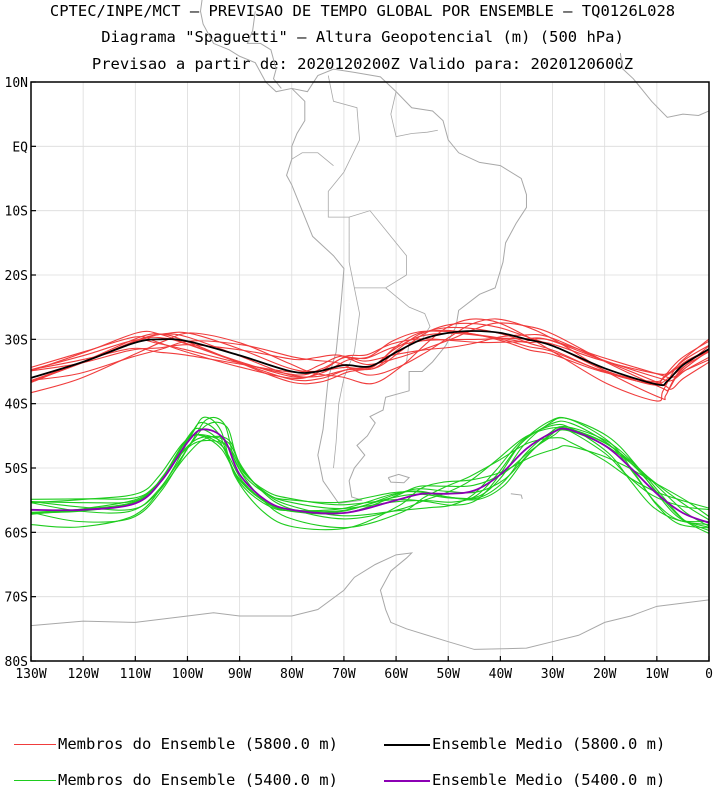 The width and height of the screenshot is (725, 792). Describe the element at coordinates (16, 662) in the screenshot. I see `y-tick-label: 80S` at that location.